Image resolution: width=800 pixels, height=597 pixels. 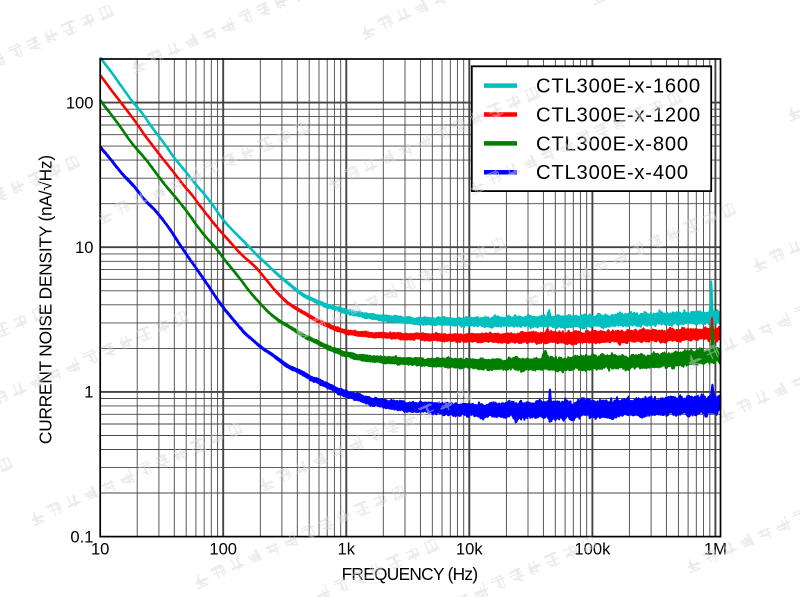 What do you see at coordinates (612, 173) in the screenshot?
I see `svg-text: CTL300E-x-400` at bounding box center [612, 173].